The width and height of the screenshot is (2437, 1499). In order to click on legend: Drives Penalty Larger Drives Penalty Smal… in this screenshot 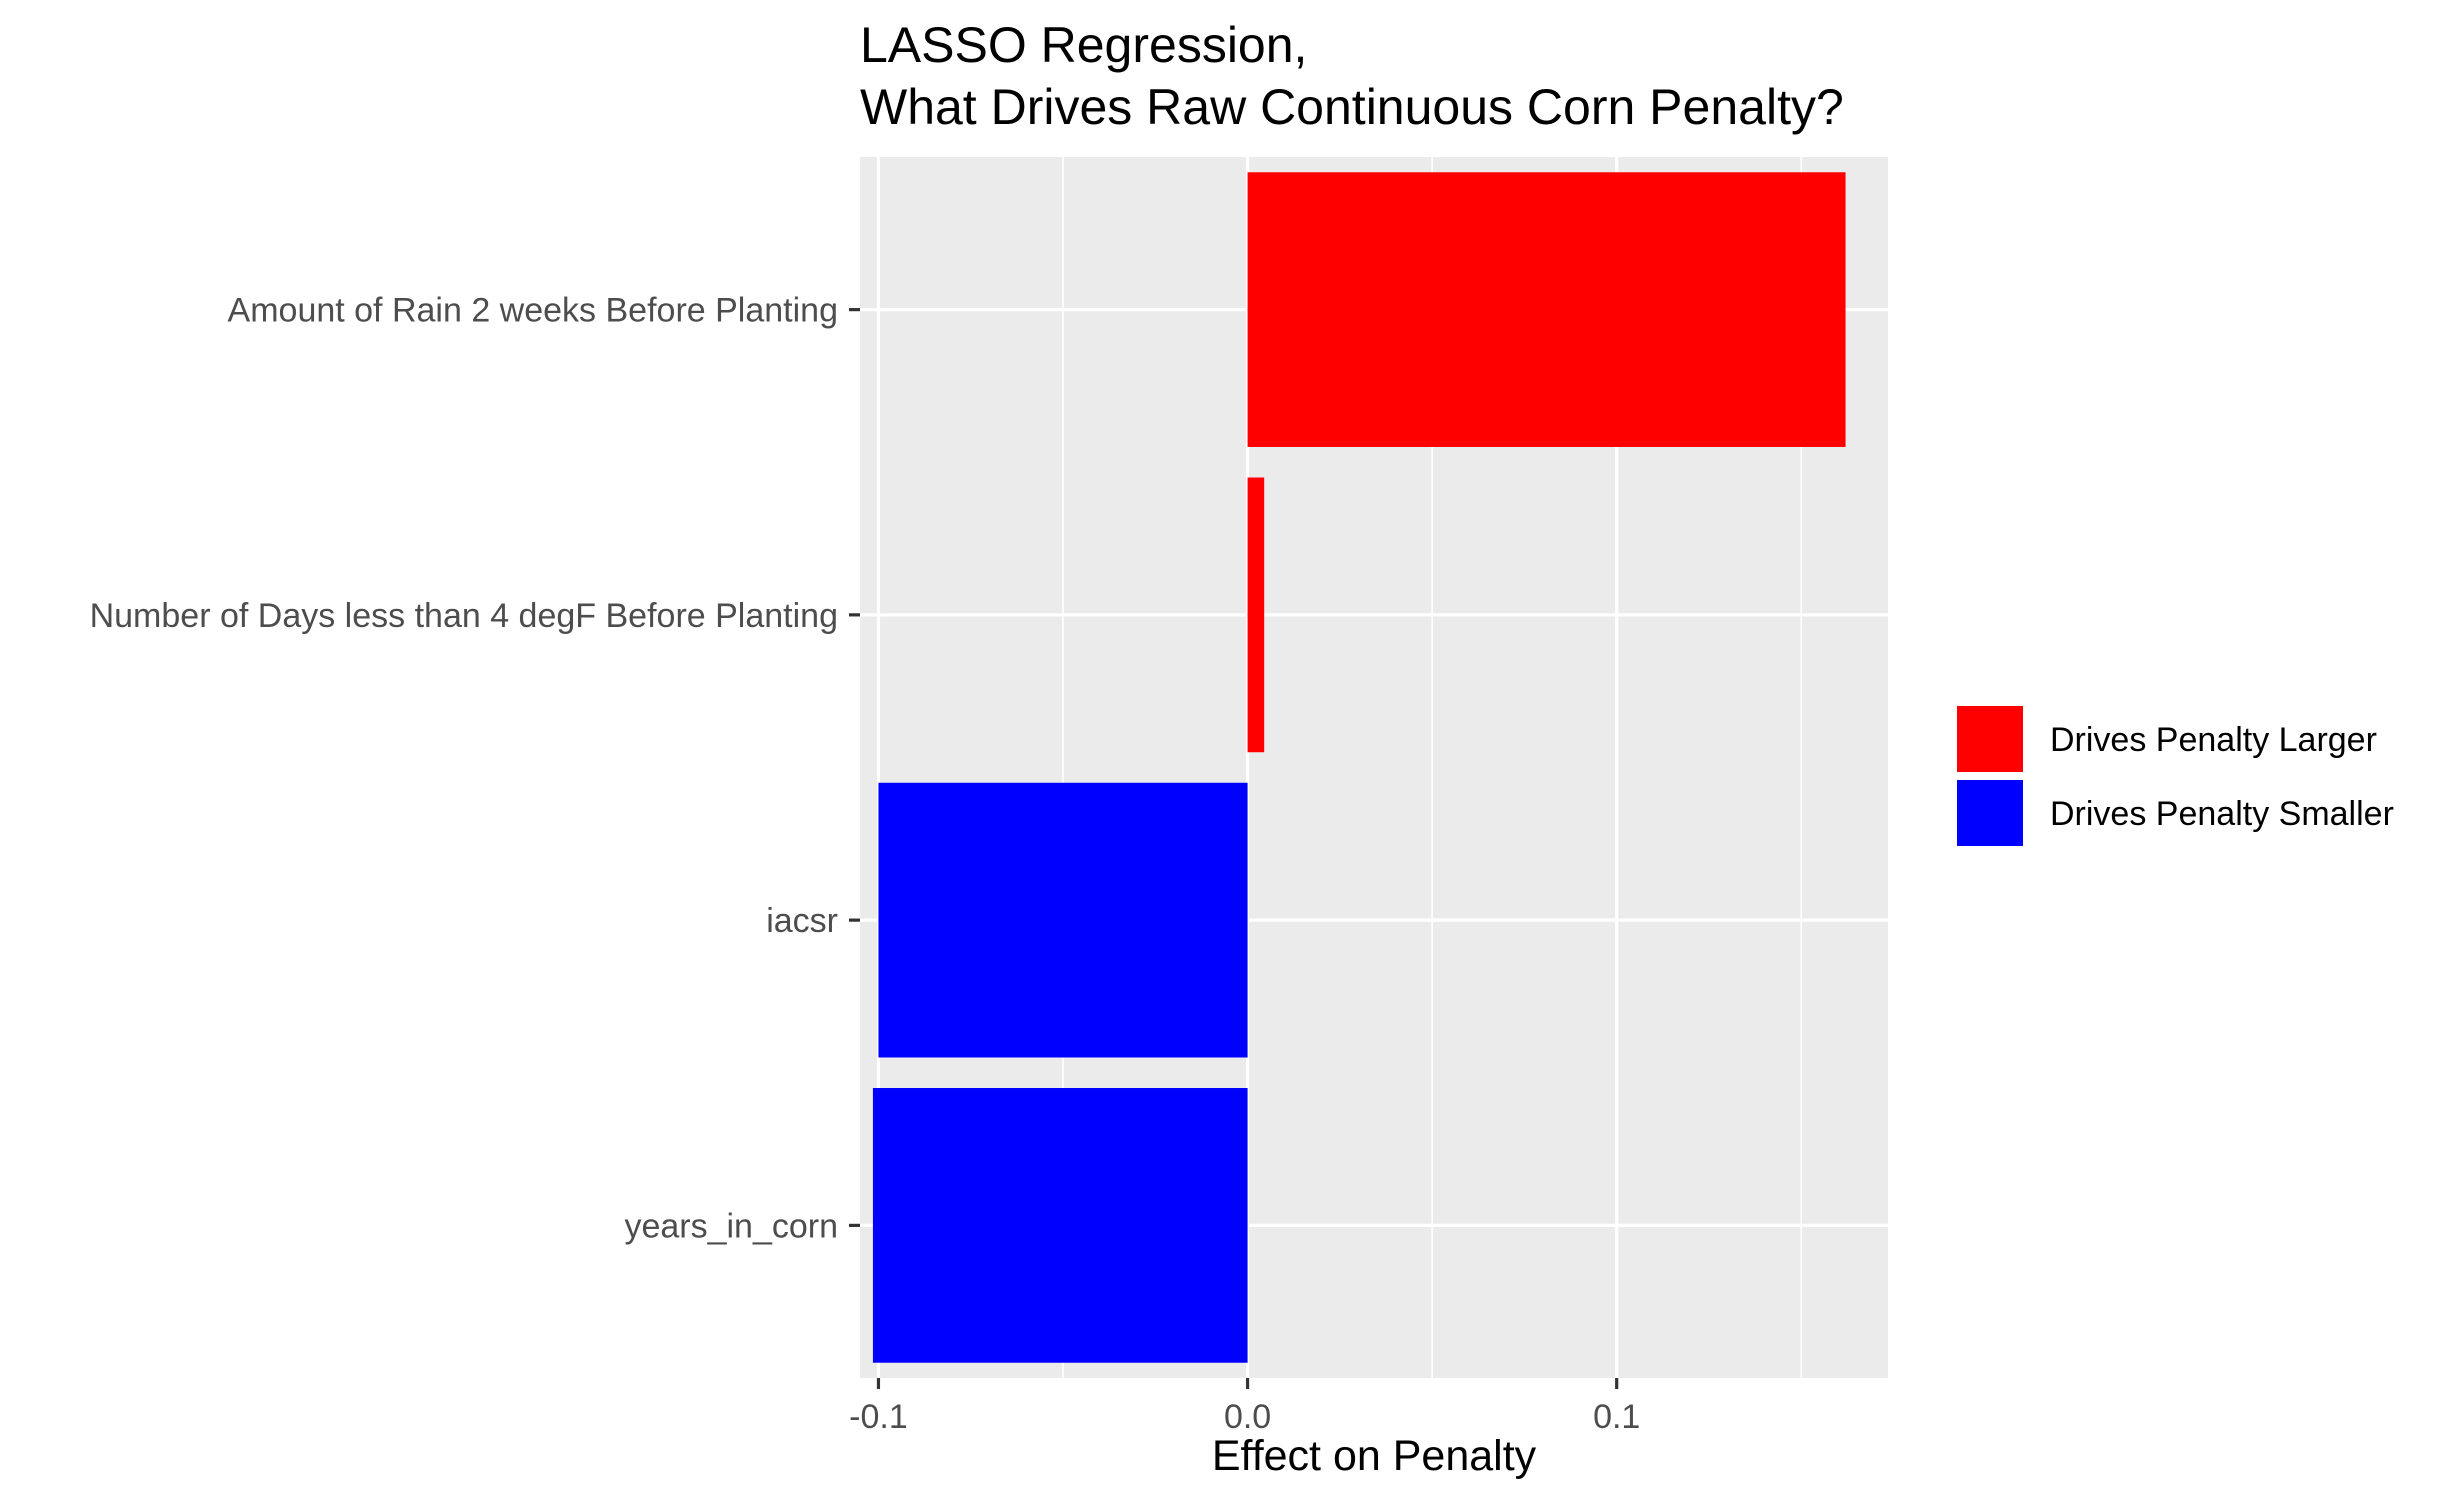, I will do `click(2175, 776)`.